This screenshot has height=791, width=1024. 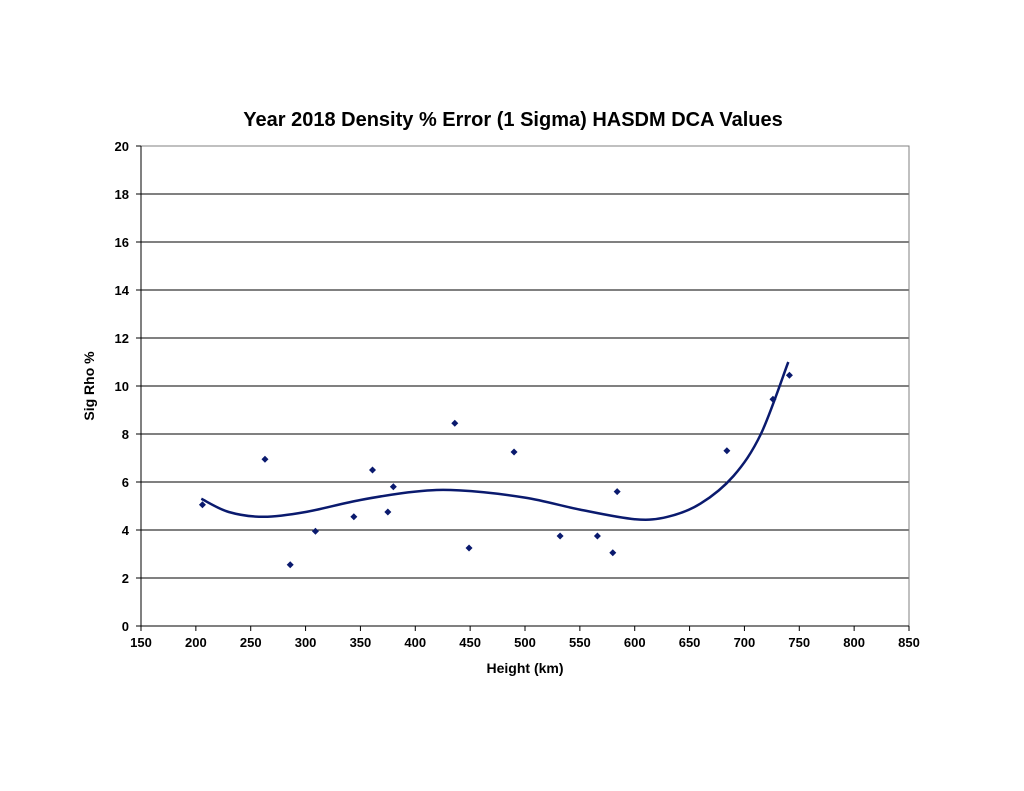 What do you see at coordinates (125, 482) in the screenshot?
I see `y-tick-label: 6` at bounding box center [125, 482].